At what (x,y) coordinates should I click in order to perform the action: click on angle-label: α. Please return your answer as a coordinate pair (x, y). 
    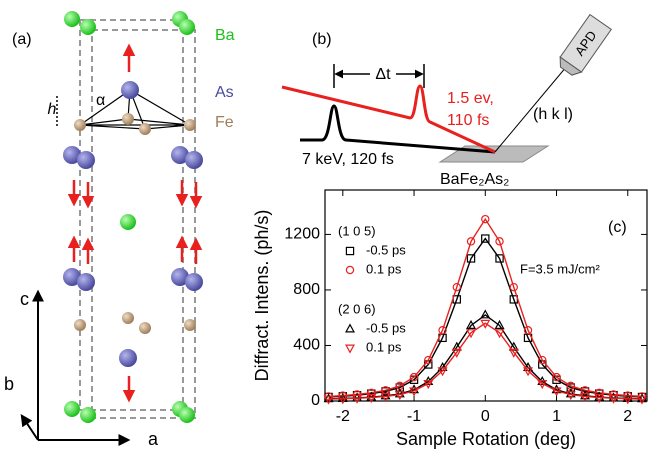
    Looking at the image, I should click on (100, 100).